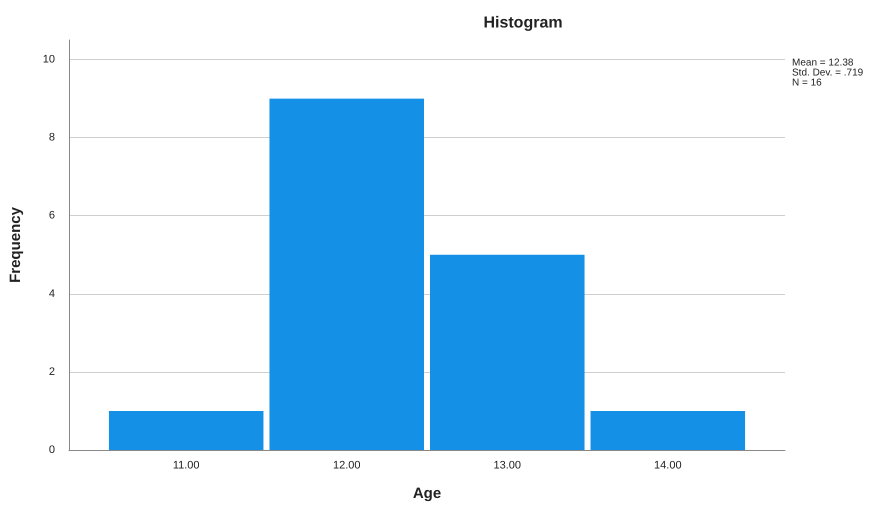  Describe the element at coordinates (807, 83) in the screenshot. I see `text: N = 16` at that location.